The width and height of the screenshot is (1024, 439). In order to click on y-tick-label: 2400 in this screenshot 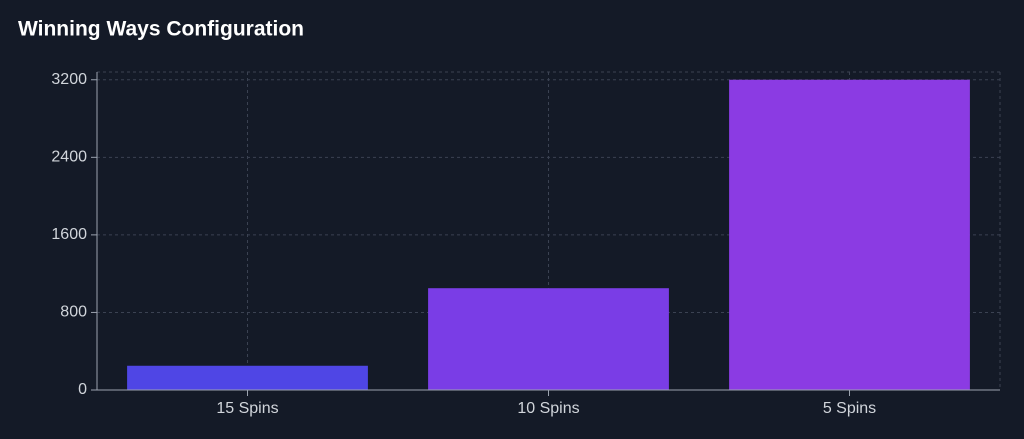, I will do `click(69, 157)`.